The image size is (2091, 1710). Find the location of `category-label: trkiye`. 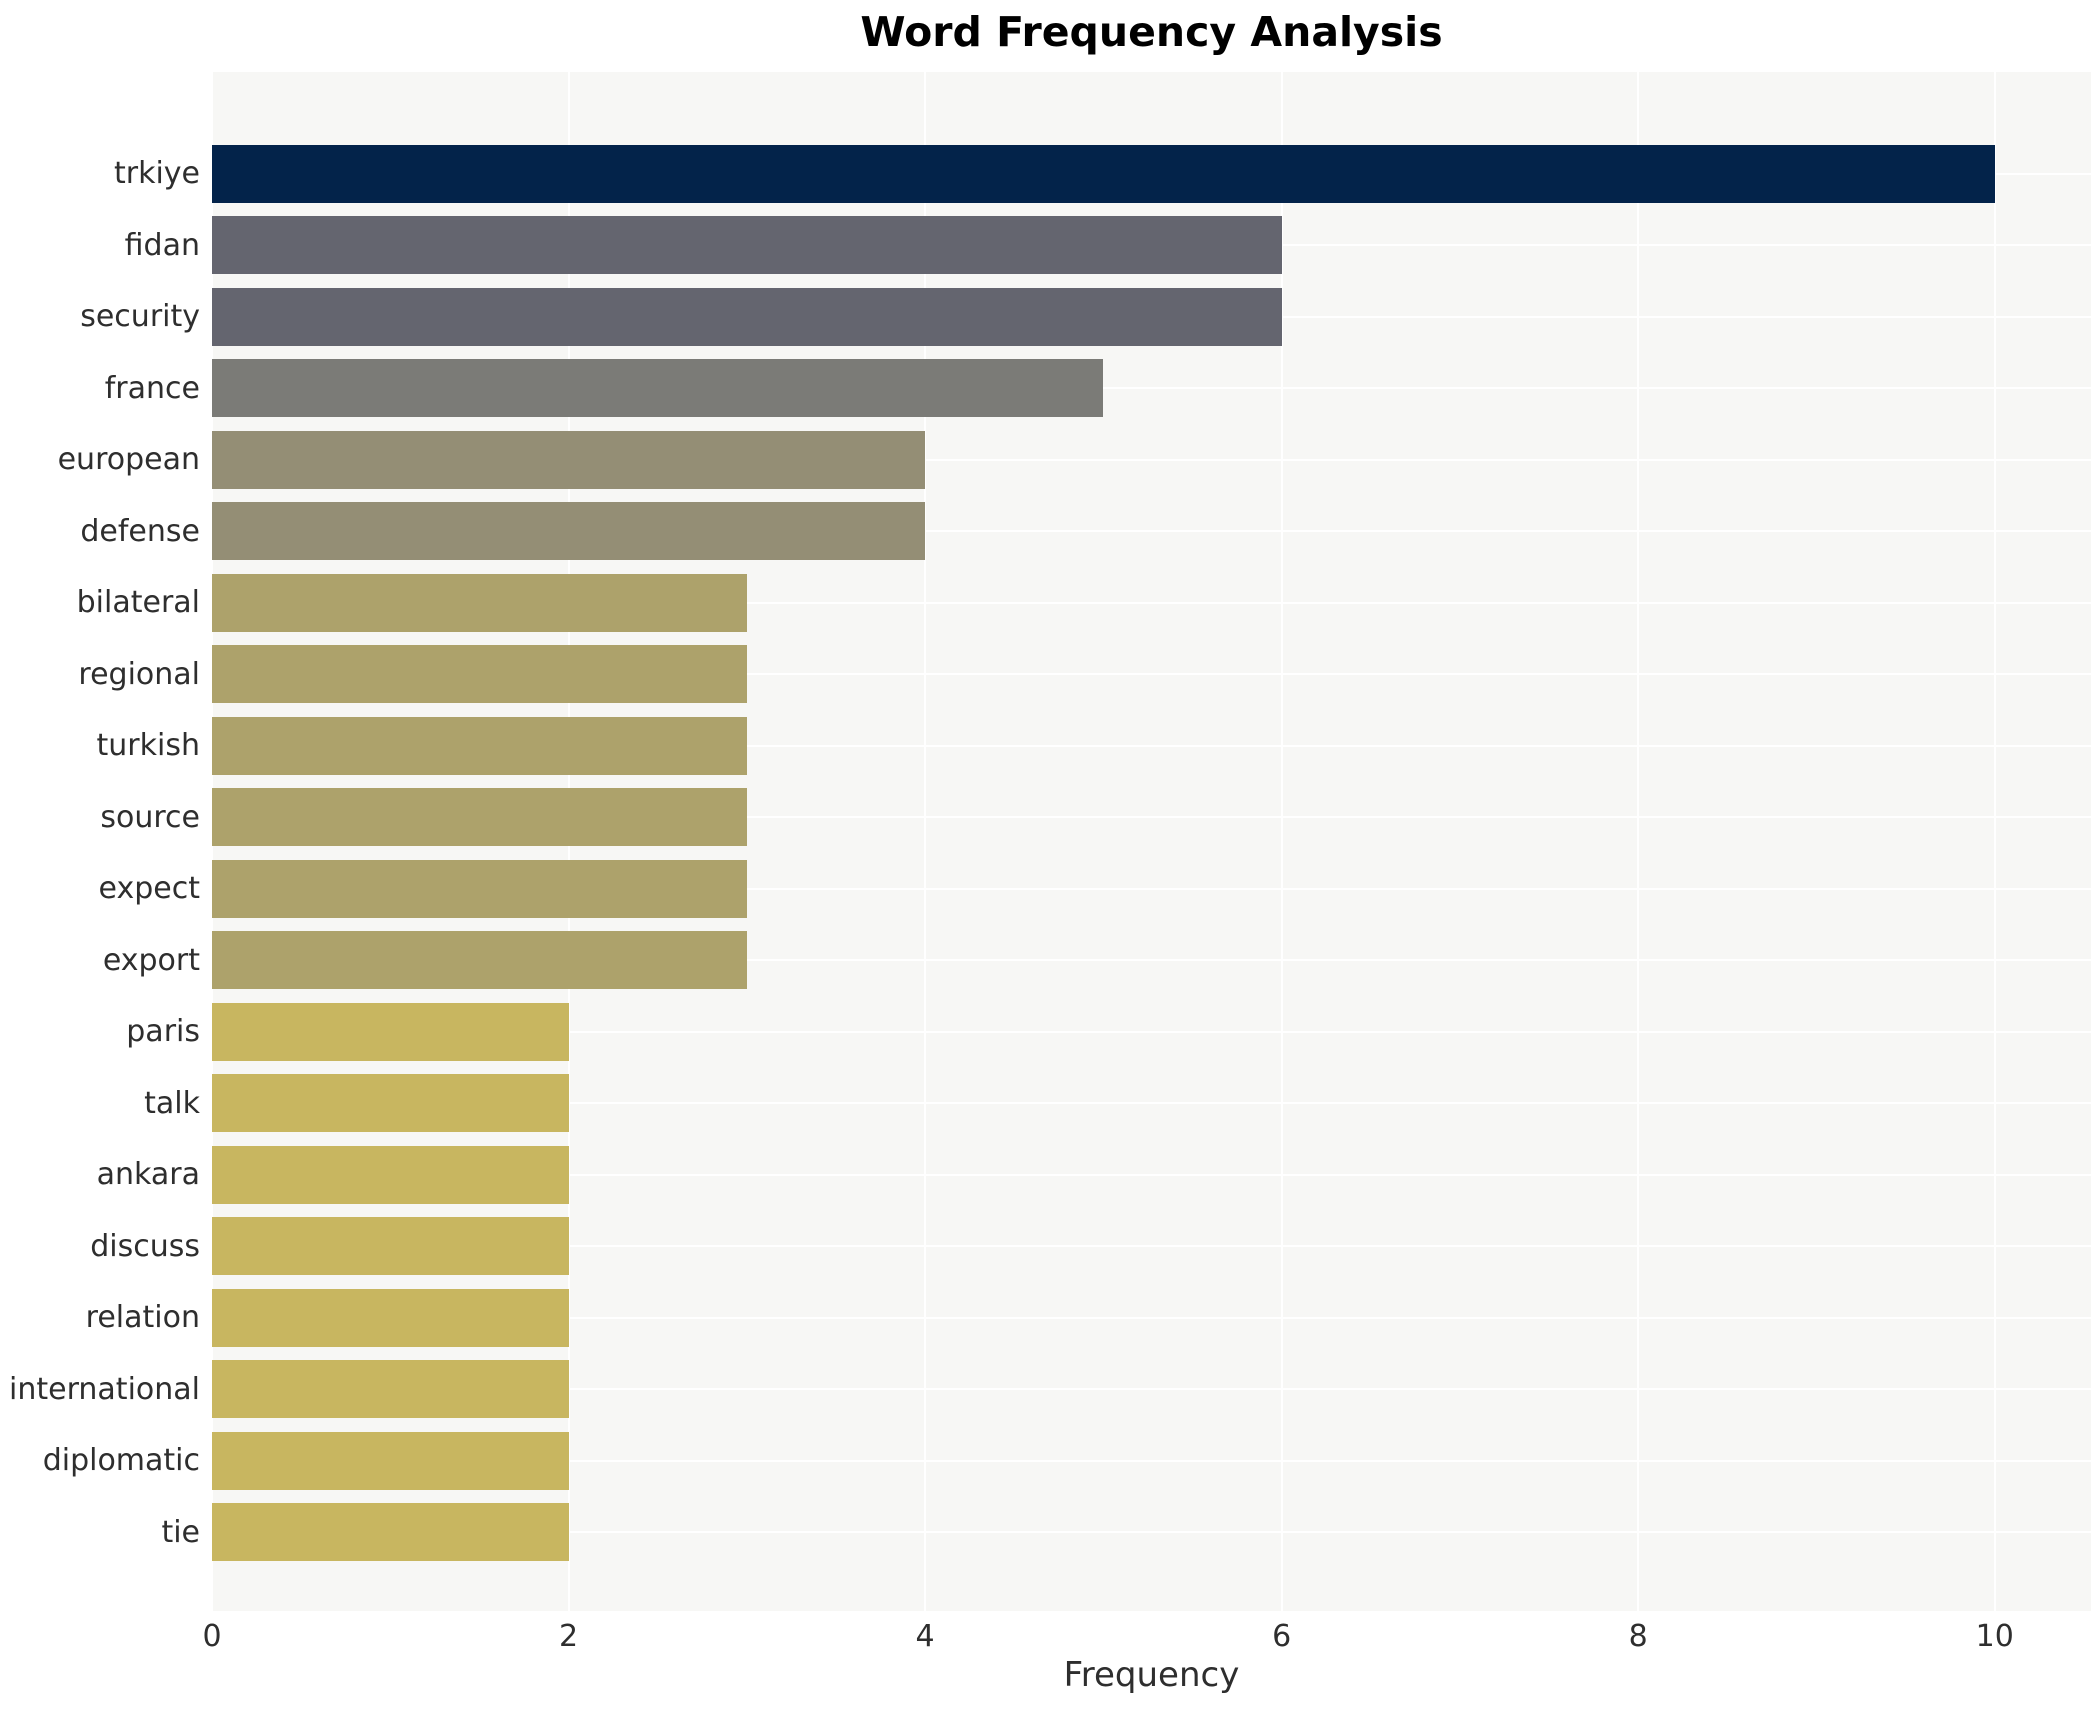

category-label: trkiye is located at coordinates (156, 174).